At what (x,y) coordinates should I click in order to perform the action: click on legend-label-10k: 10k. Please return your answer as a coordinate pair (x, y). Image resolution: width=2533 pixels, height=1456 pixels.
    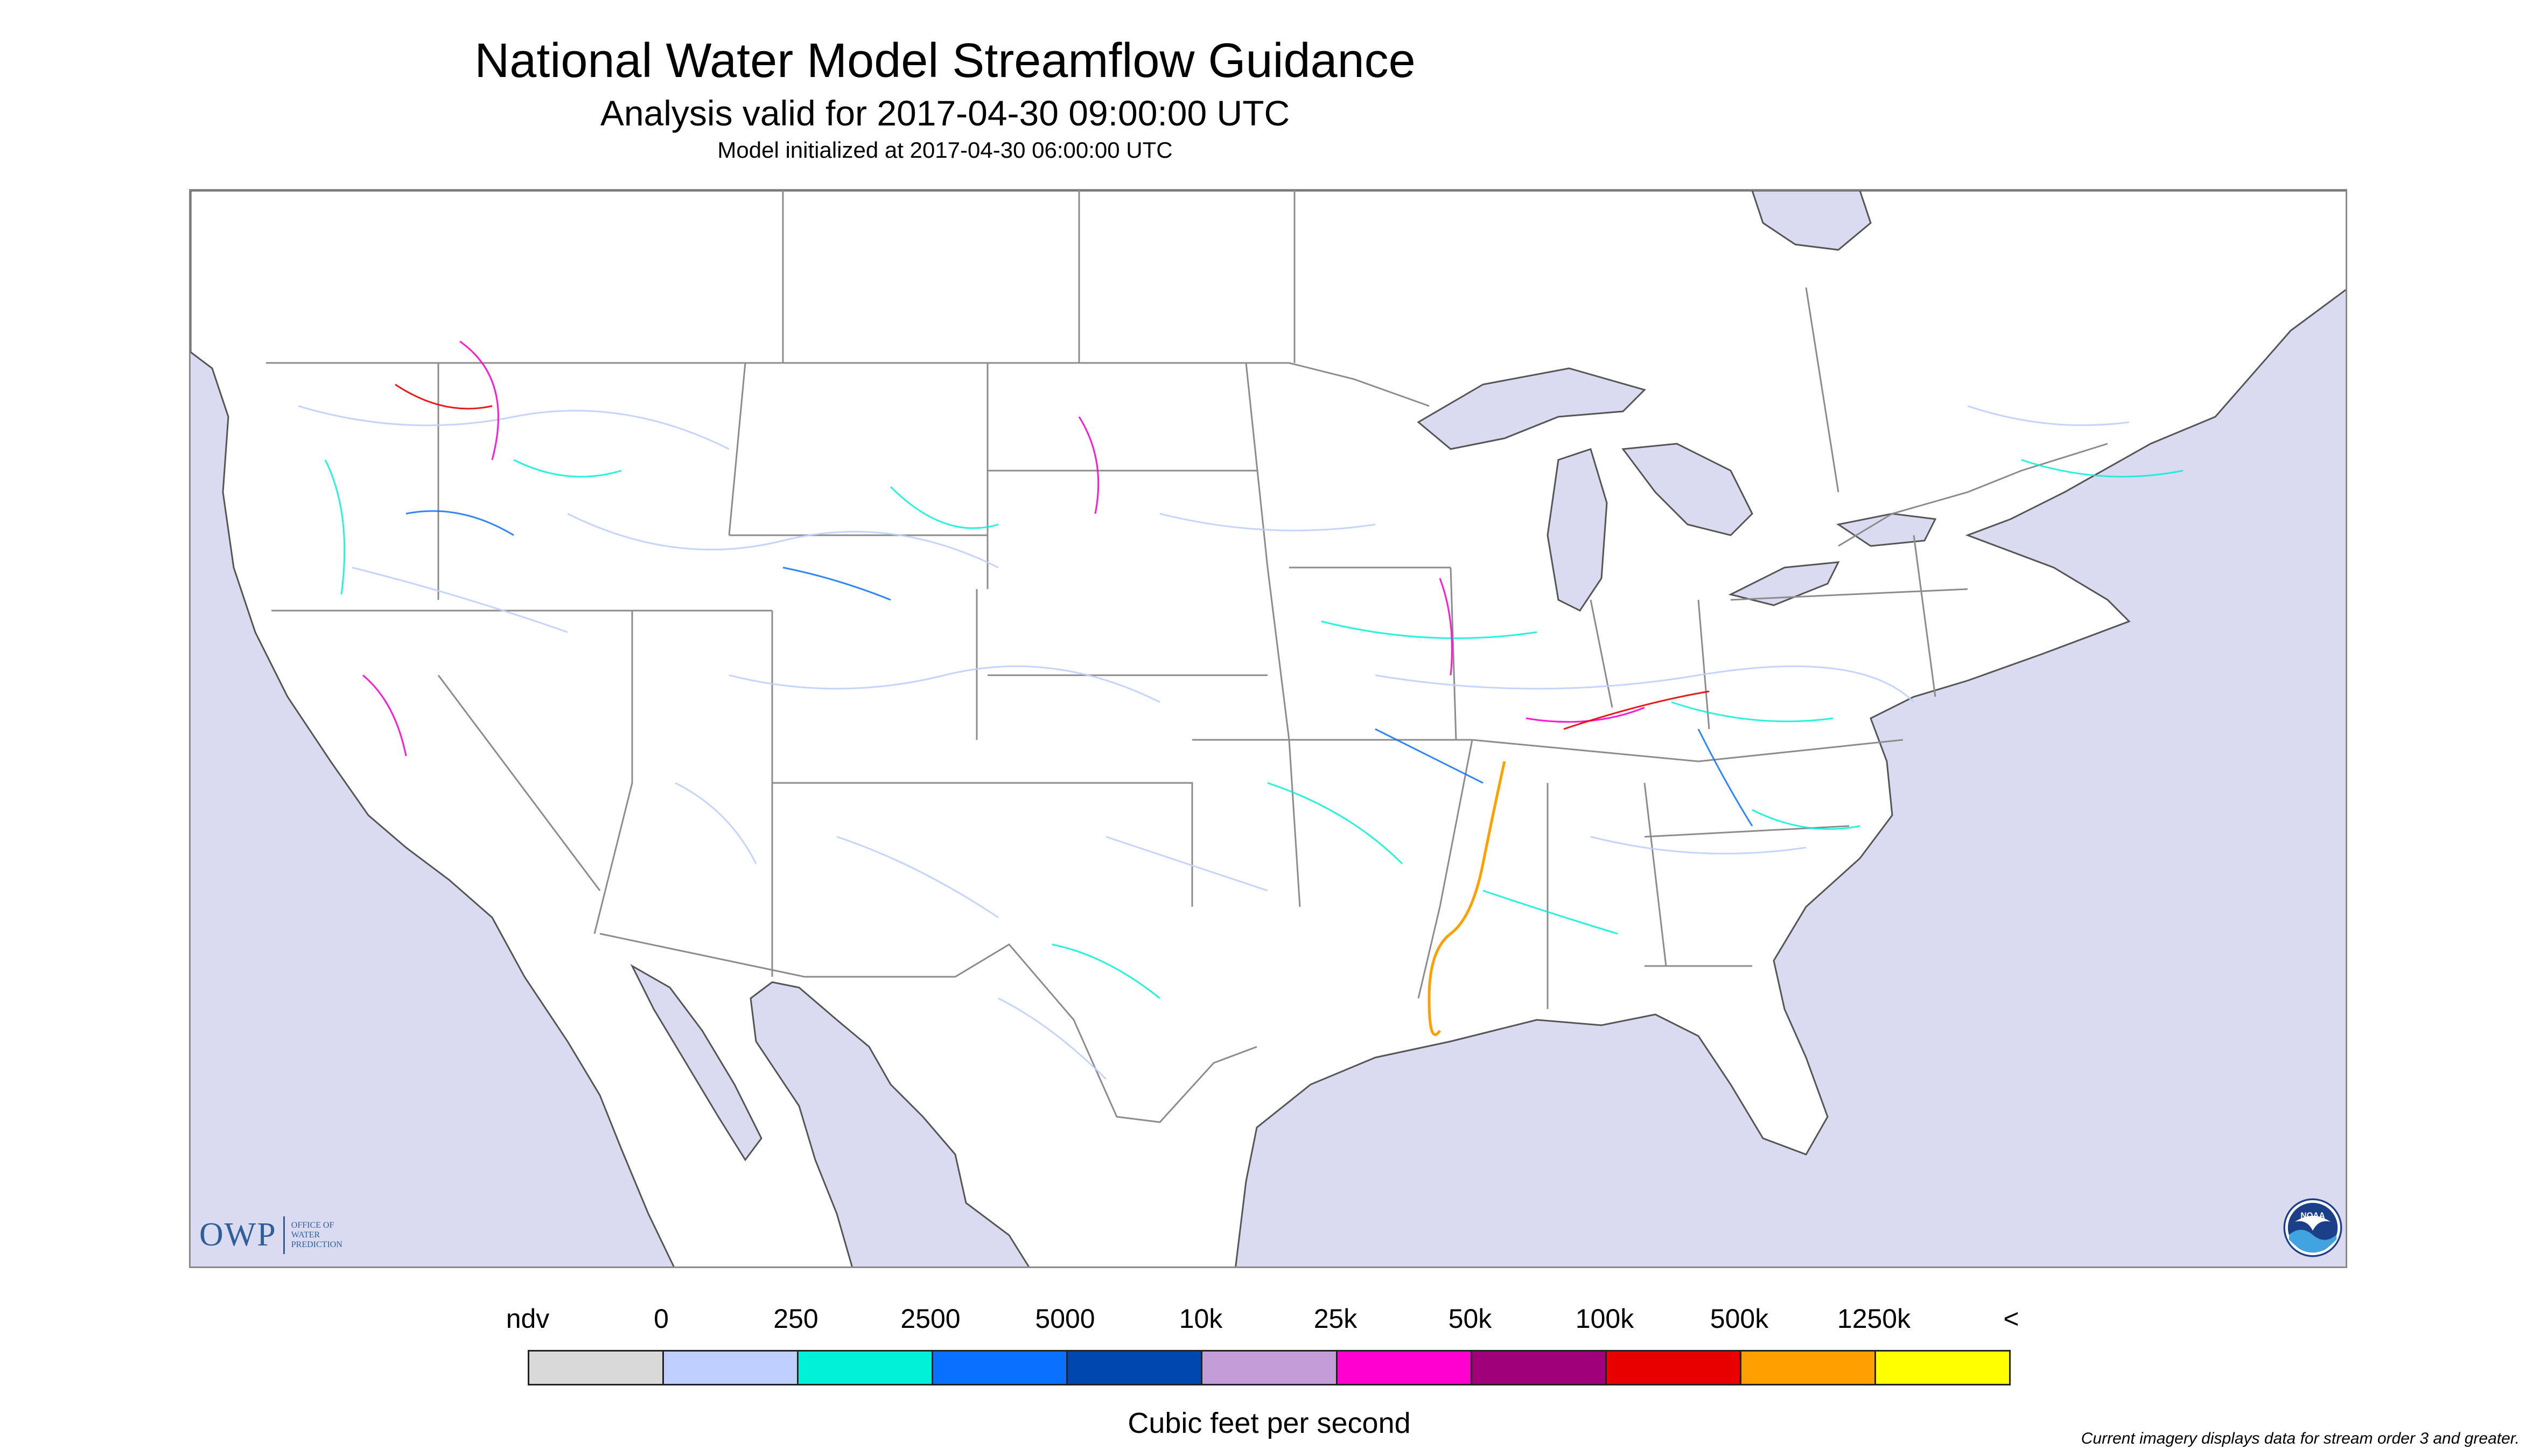
    Looking at the image, I should click on (1201, 1319).